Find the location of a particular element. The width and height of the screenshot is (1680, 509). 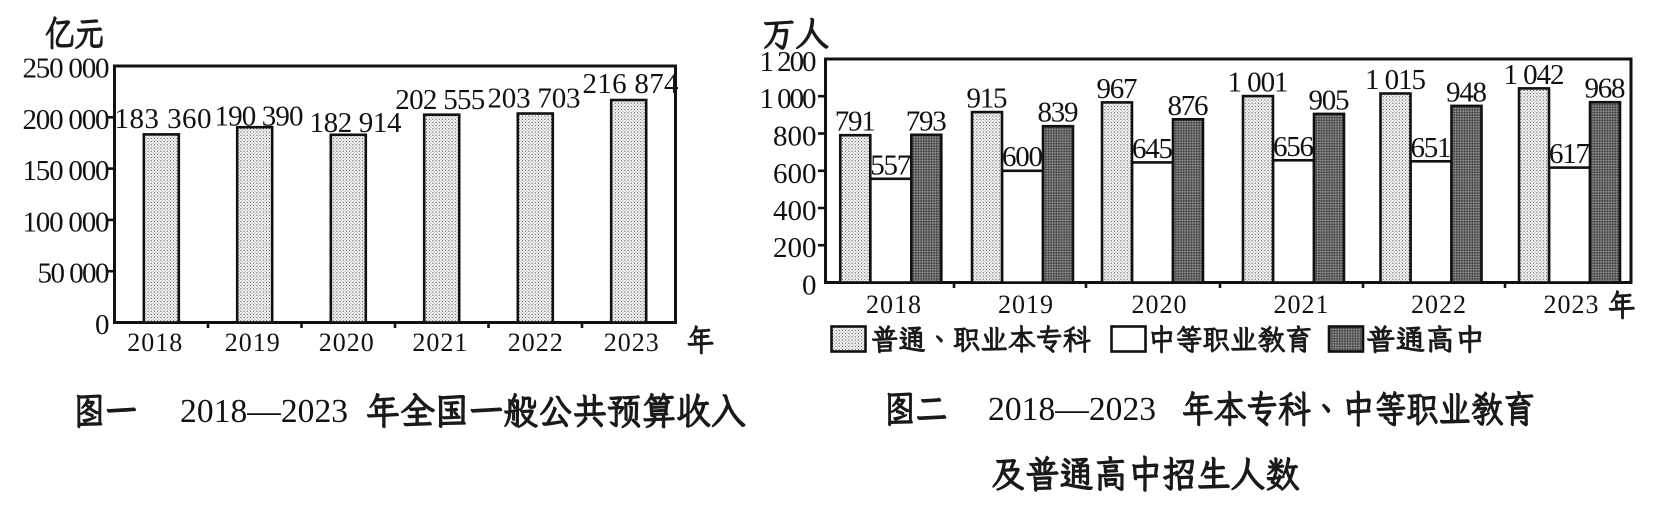

svg-text: 1 042 is located at coordinates (1534, 75).